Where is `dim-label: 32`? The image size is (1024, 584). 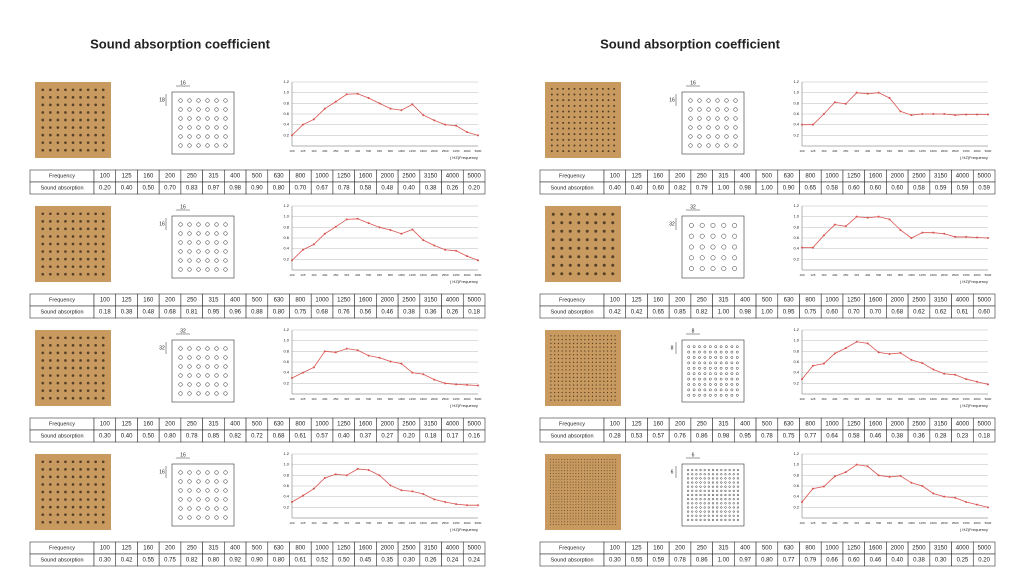 dim-label: 32 is located at coordinates (693, 207).